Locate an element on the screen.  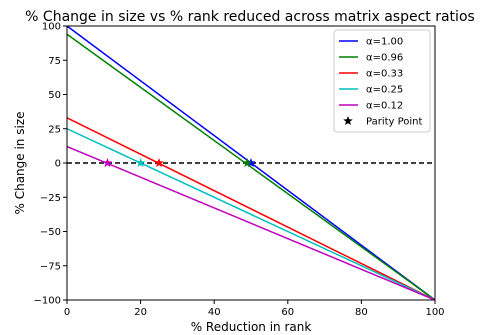
y-tick-label: 75 is located at coordinates (54, 61).